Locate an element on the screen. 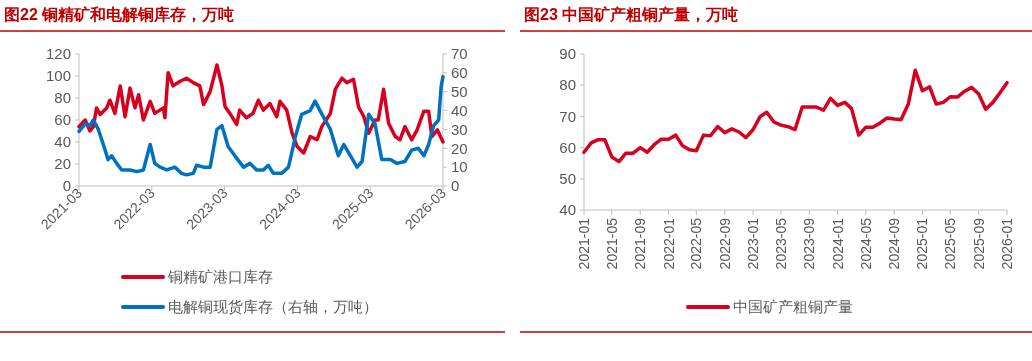  legend-label: 中国矿产粗铜产量 is located at coordinates (793, 307).